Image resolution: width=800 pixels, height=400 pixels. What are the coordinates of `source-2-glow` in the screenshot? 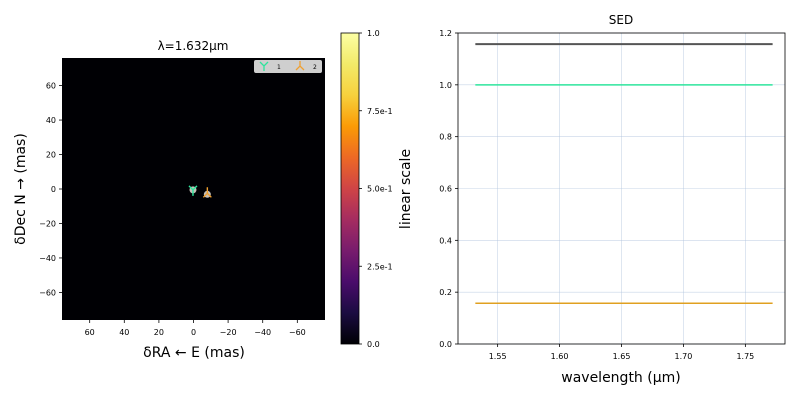 It's located at (207, 194).